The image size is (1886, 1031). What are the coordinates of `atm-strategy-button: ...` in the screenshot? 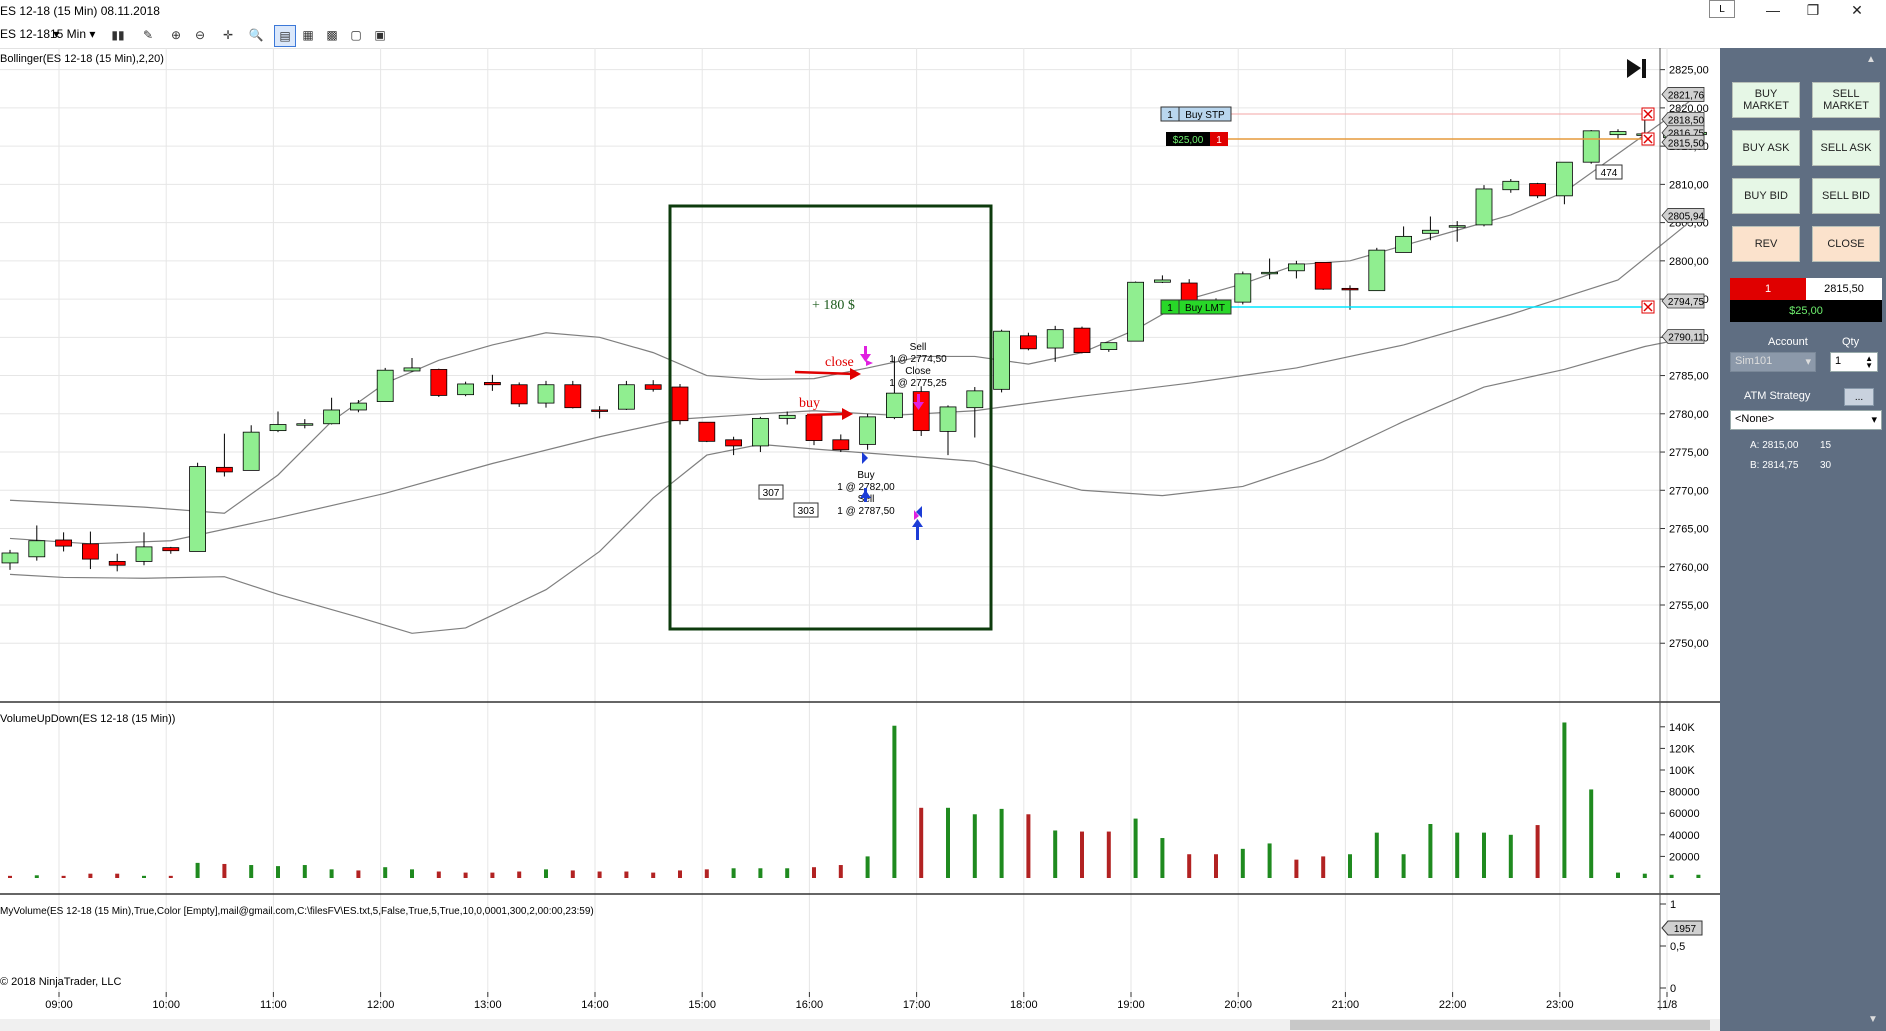 It's located at (1859, 397).